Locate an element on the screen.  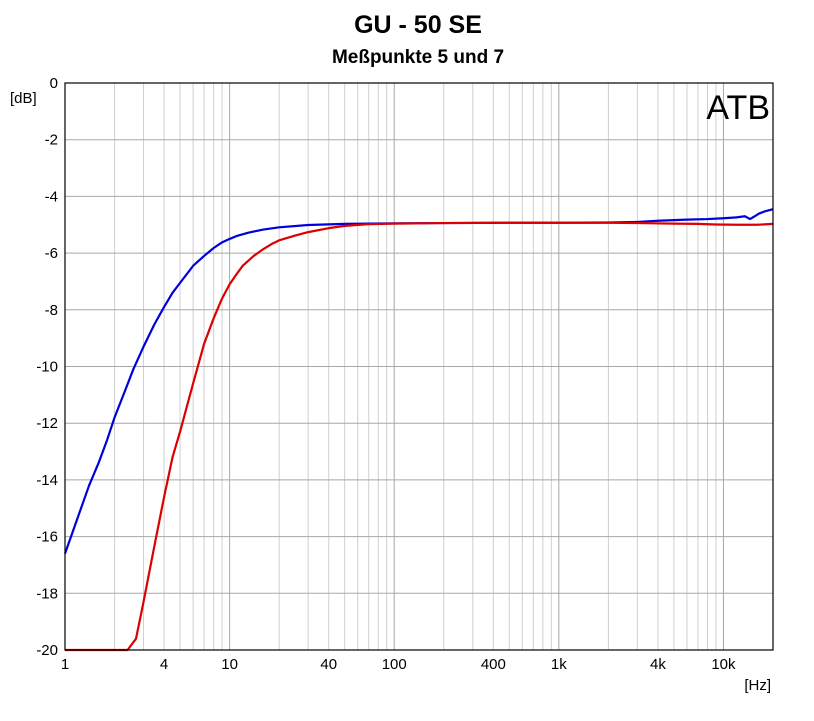
x-tick-label: 100 is located at coordinates (394, 664).